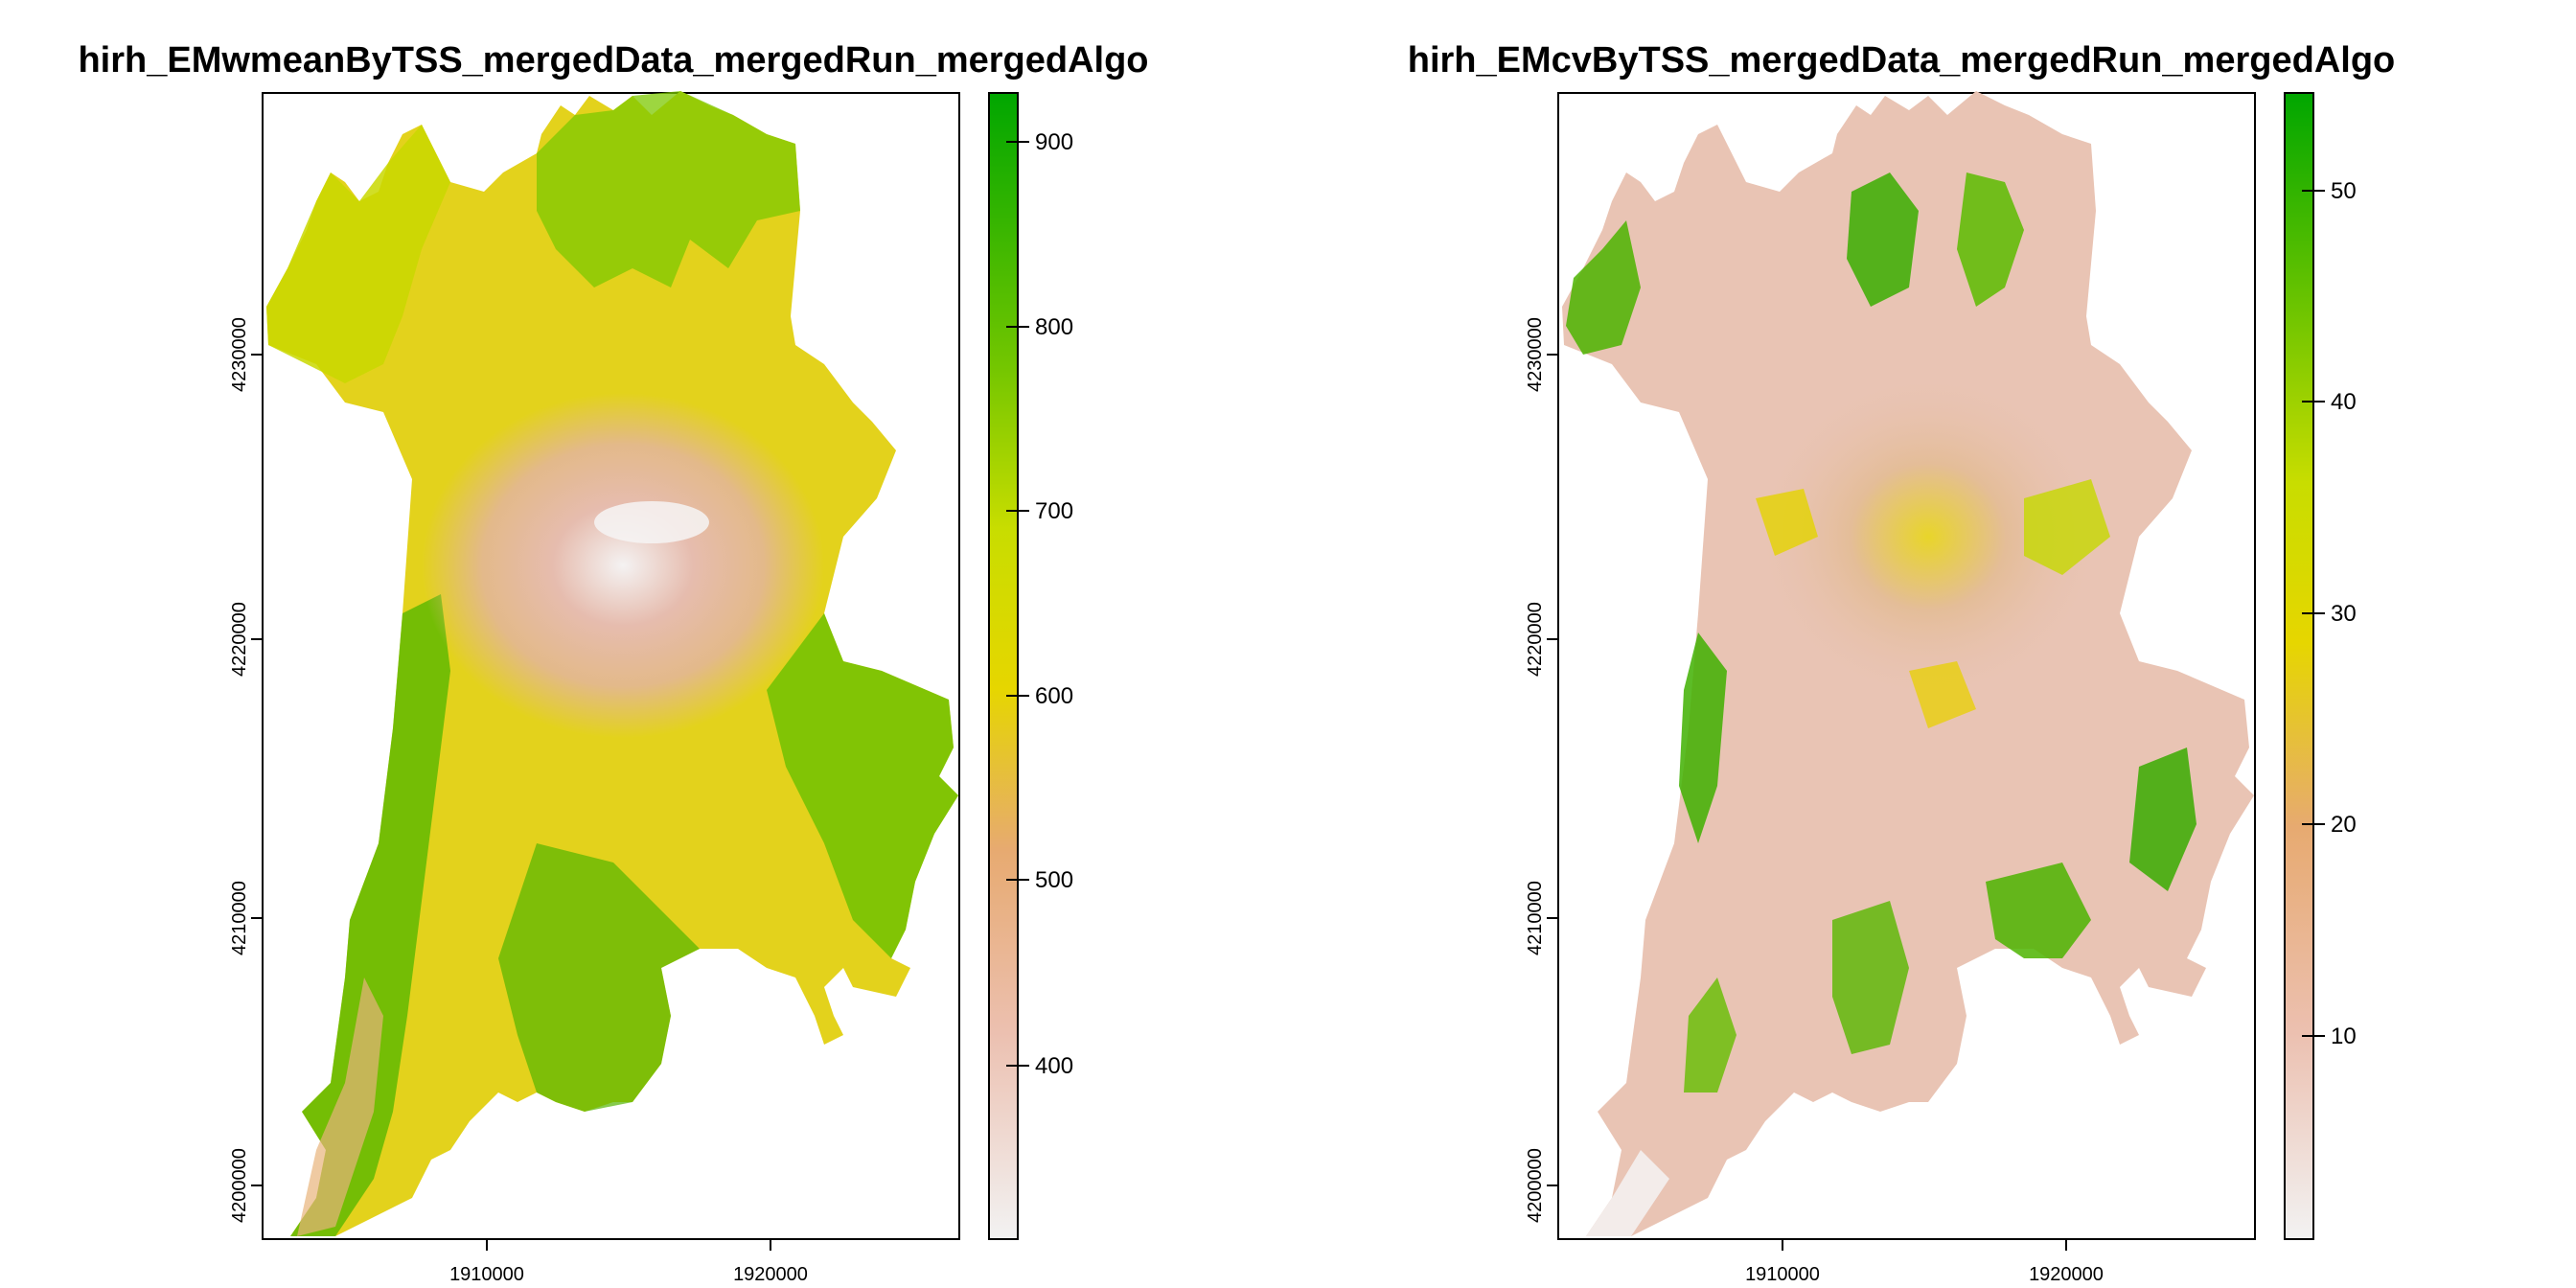  I want to click on region-south-green, so click(599, 977).